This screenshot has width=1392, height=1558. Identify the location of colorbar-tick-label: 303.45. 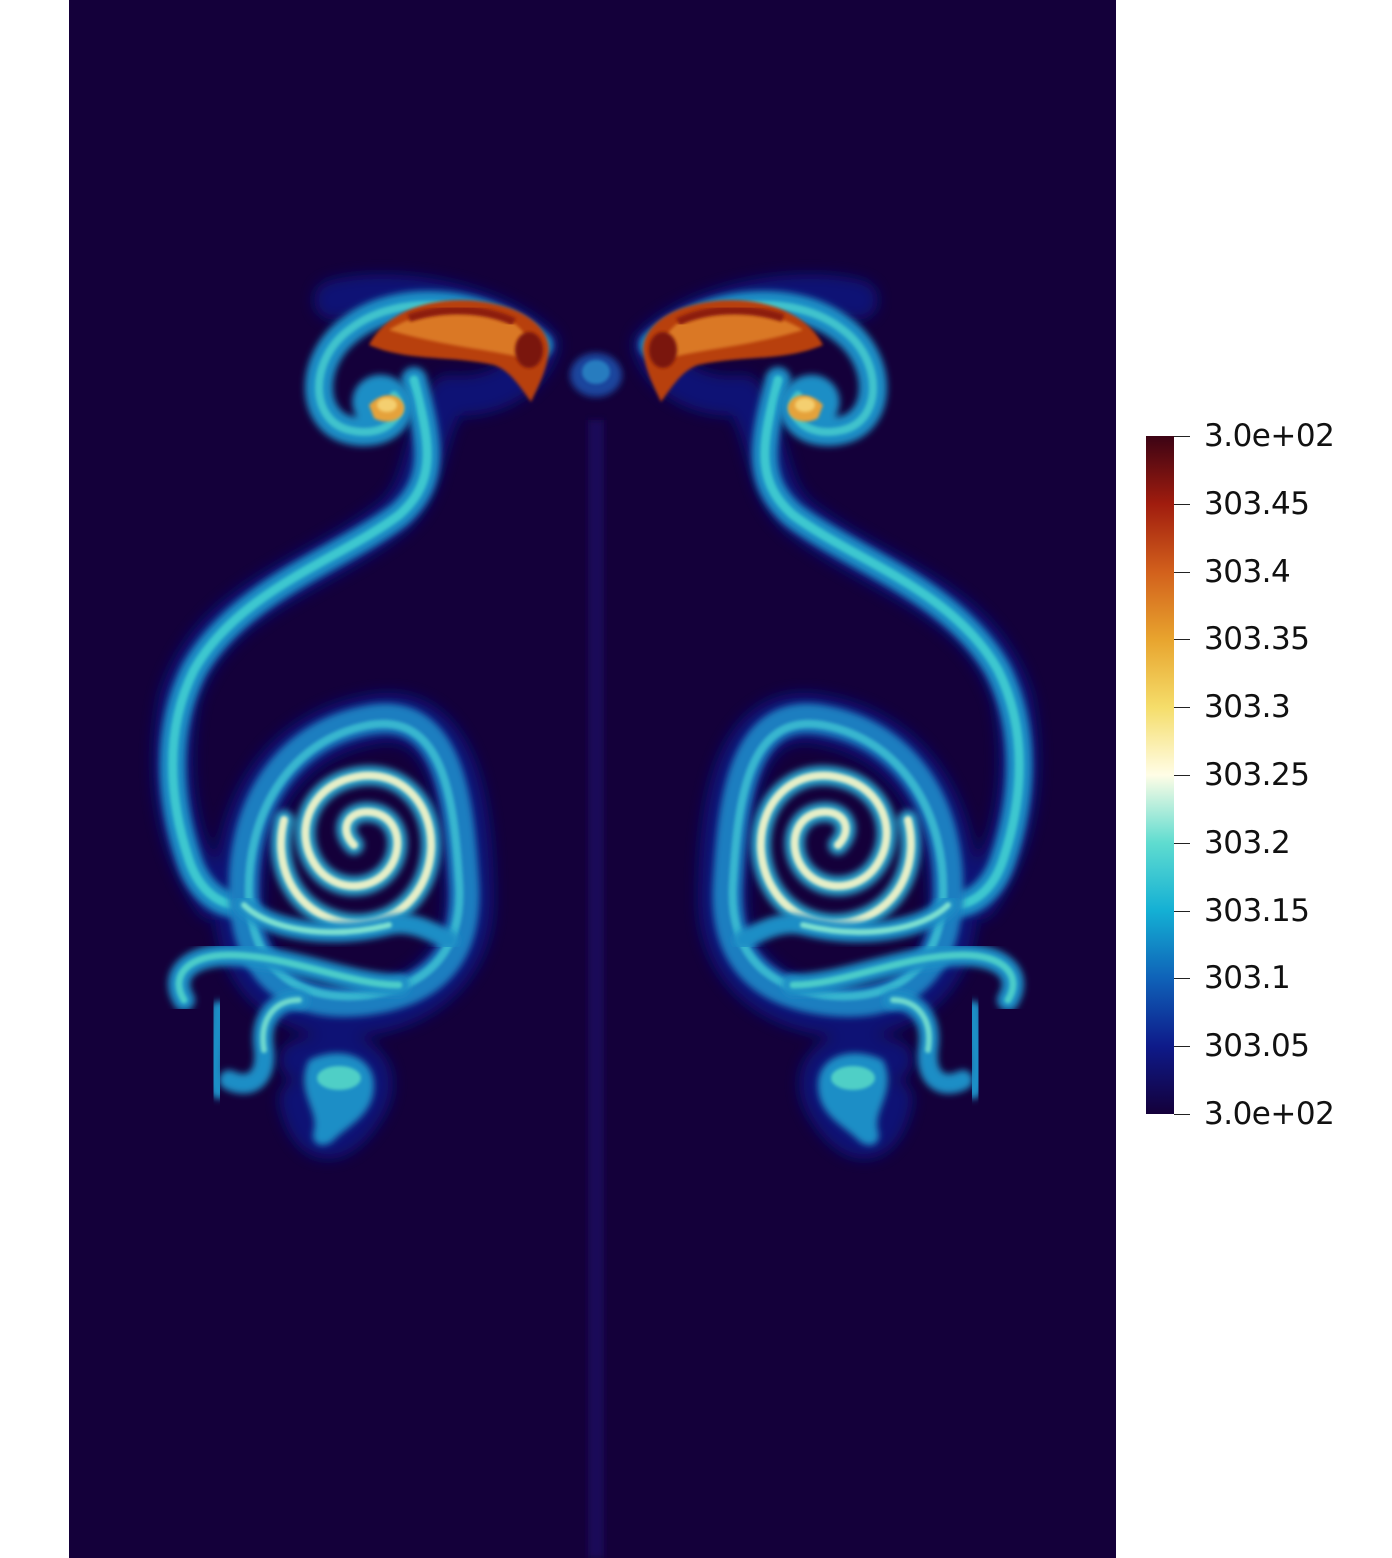
(1257, 503).